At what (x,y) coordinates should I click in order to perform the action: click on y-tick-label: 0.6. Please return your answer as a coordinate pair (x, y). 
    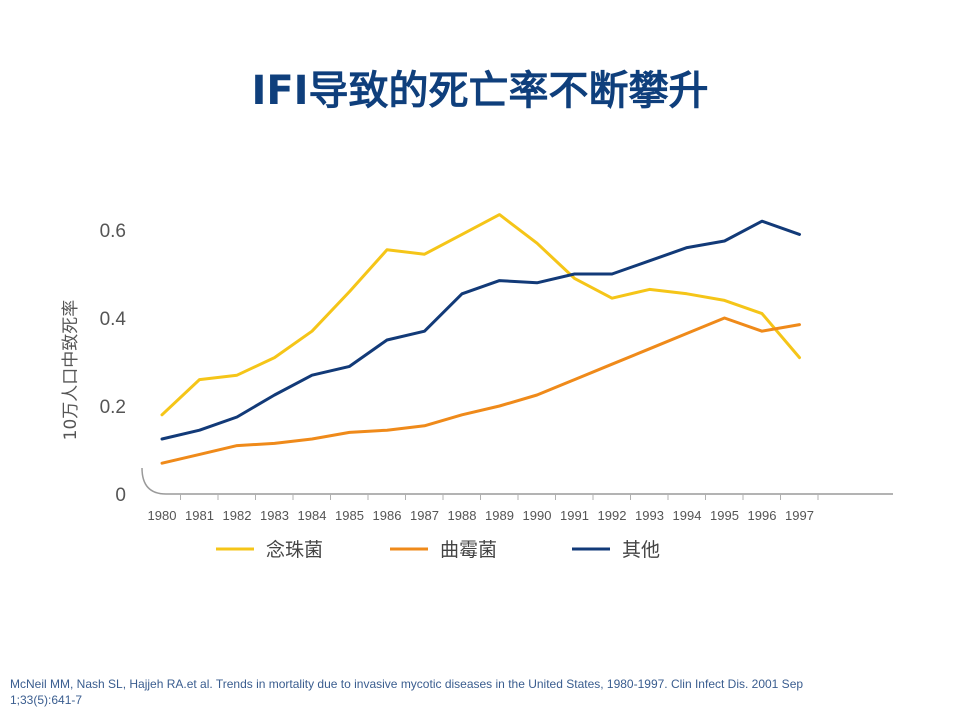
    Looking at the image, I should click on (113, 231).